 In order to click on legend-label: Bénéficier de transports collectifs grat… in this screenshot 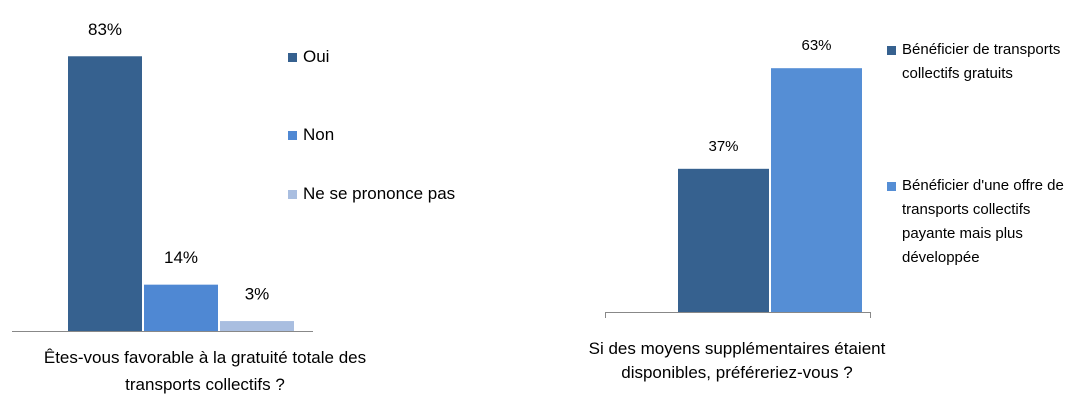, I will do `click(981, 61)`.